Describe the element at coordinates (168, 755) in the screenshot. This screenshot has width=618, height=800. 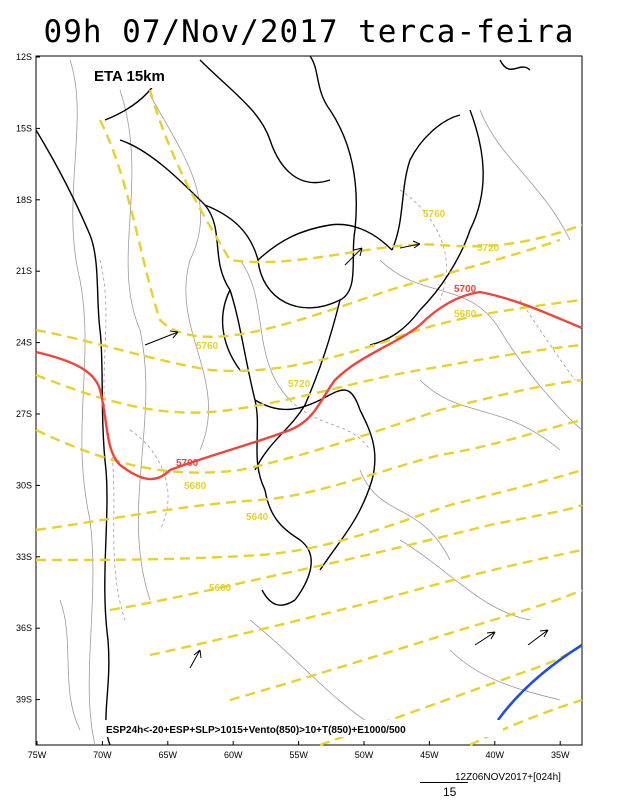
I see `longitude-tick-label: 65W` at that location.